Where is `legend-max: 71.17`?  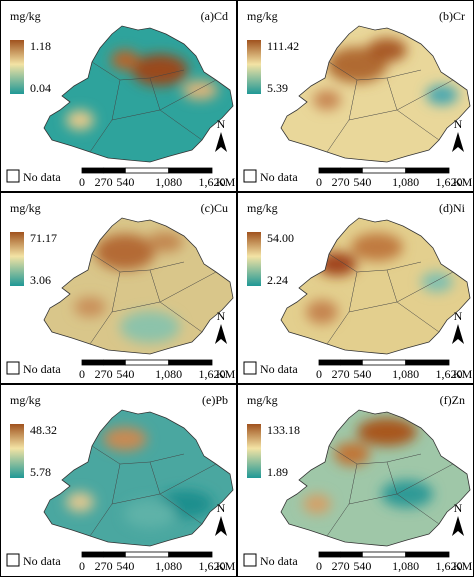 legend-max: 71.17 is located at coordinates (43, 238).